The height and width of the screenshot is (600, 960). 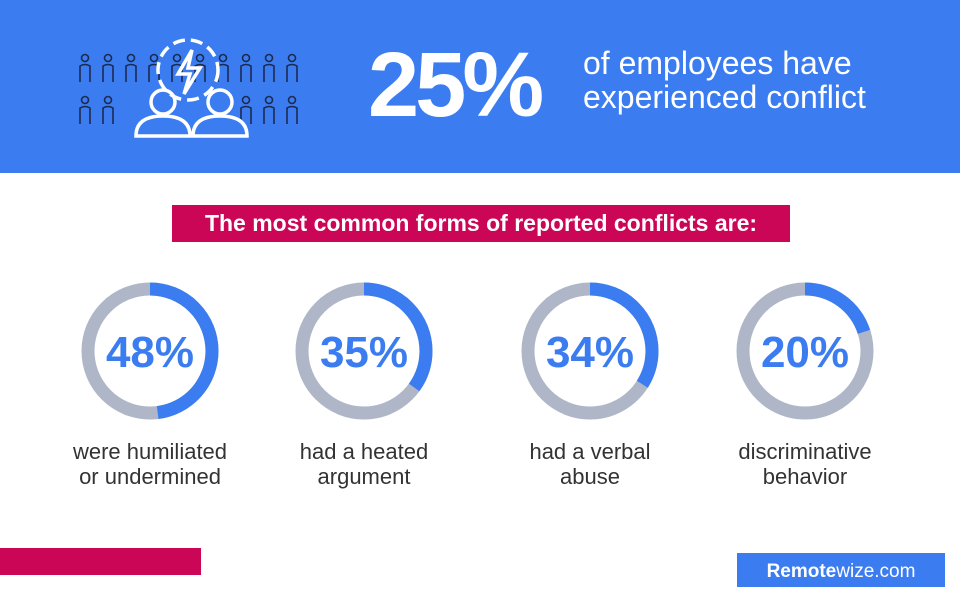 I want to click on item-label: abuse, so click(x=590, y=476).